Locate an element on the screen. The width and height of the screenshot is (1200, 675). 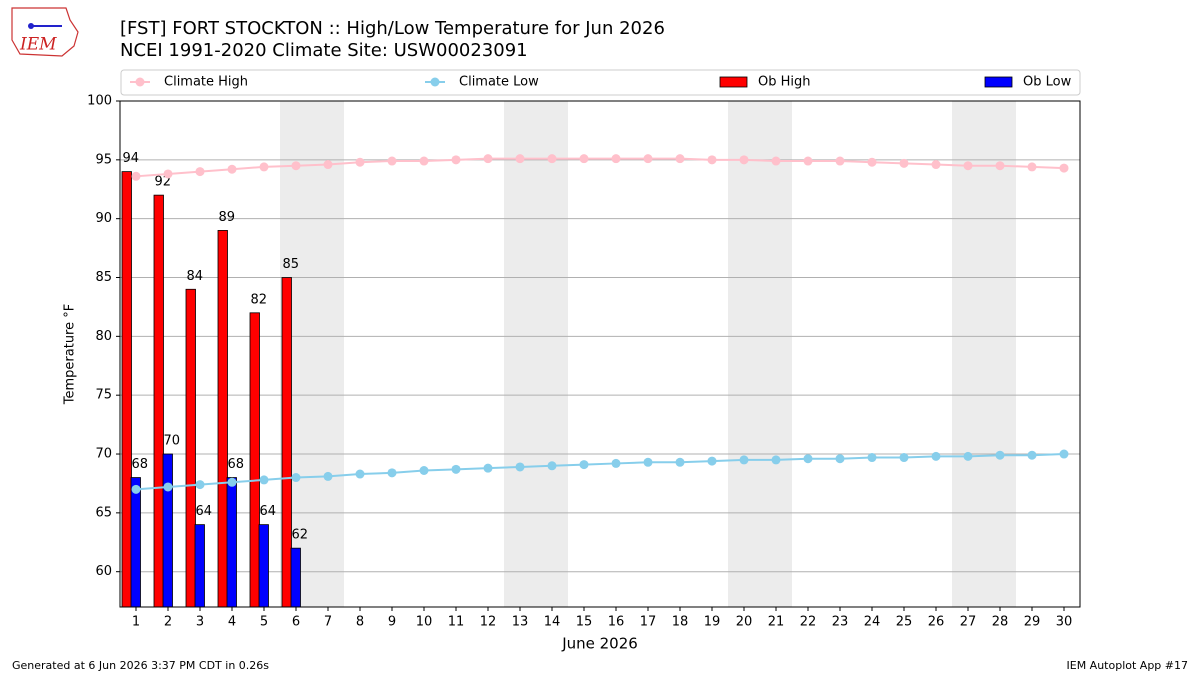
x-tick-label: 23 is located at coordinates (840, 622).